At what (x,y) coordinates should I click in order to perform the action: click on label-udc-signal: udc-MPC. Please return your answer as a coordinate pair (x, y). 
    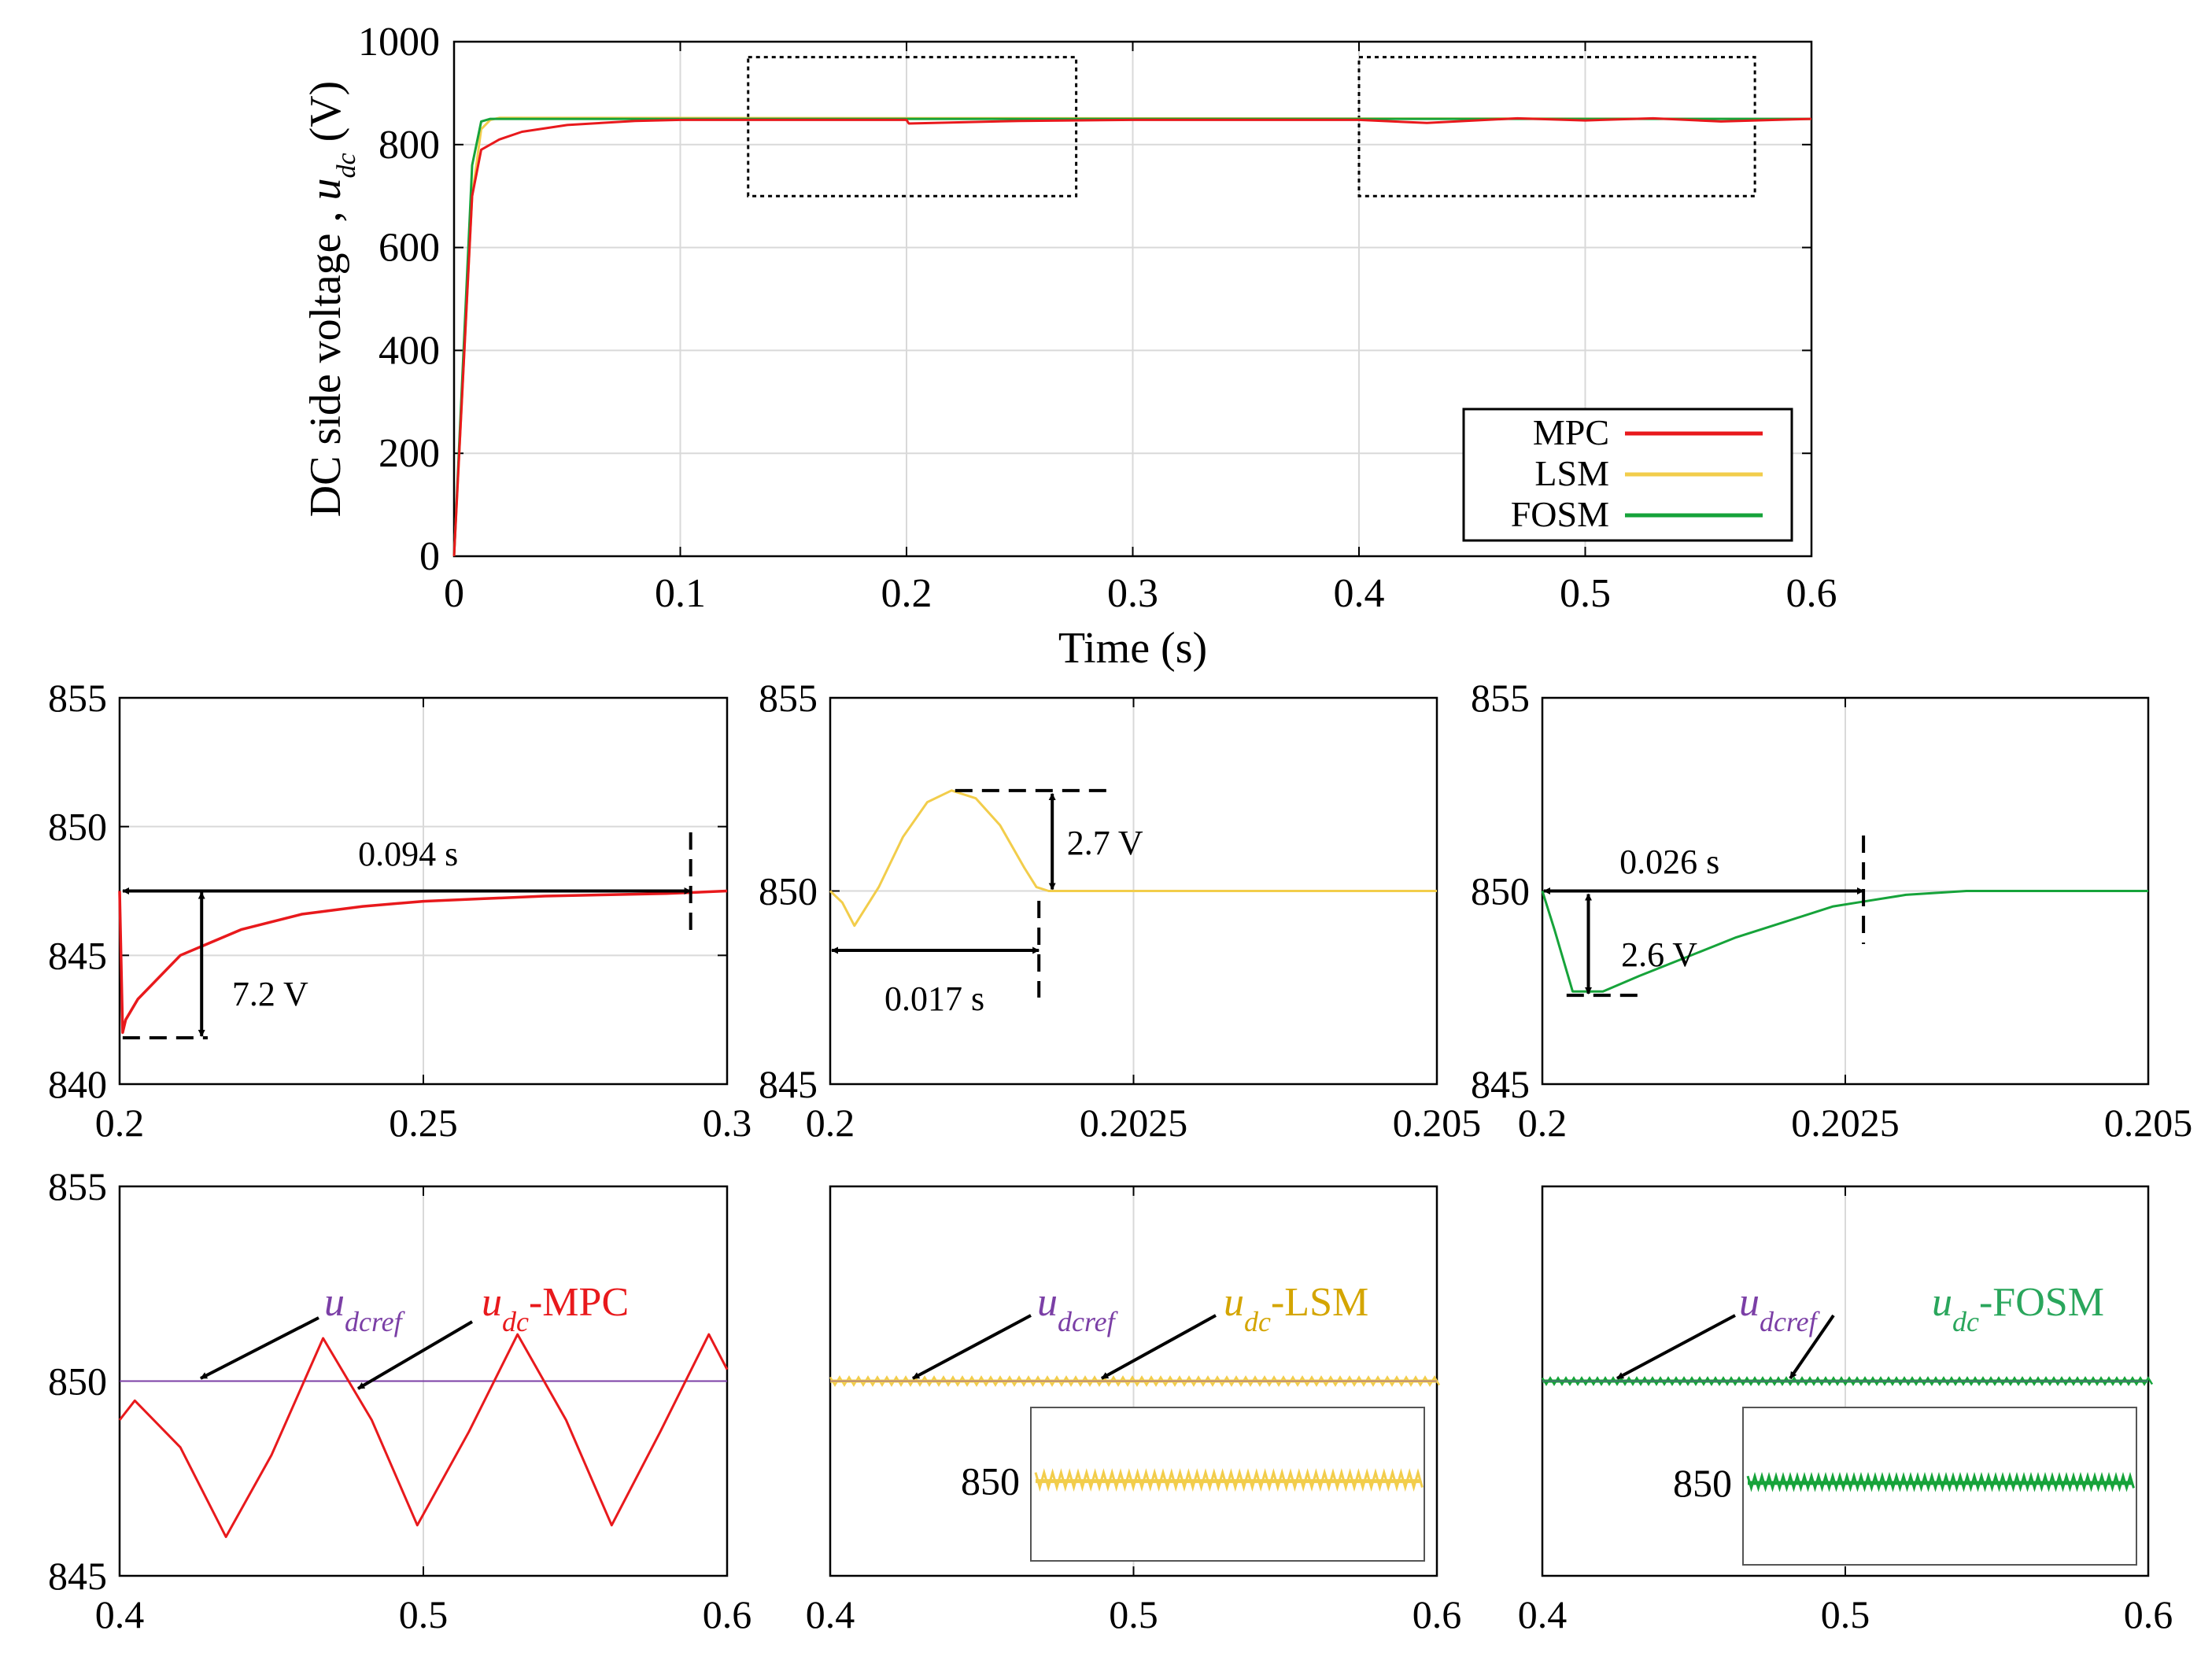
    Looking at the image, I should click on (555, 1308).